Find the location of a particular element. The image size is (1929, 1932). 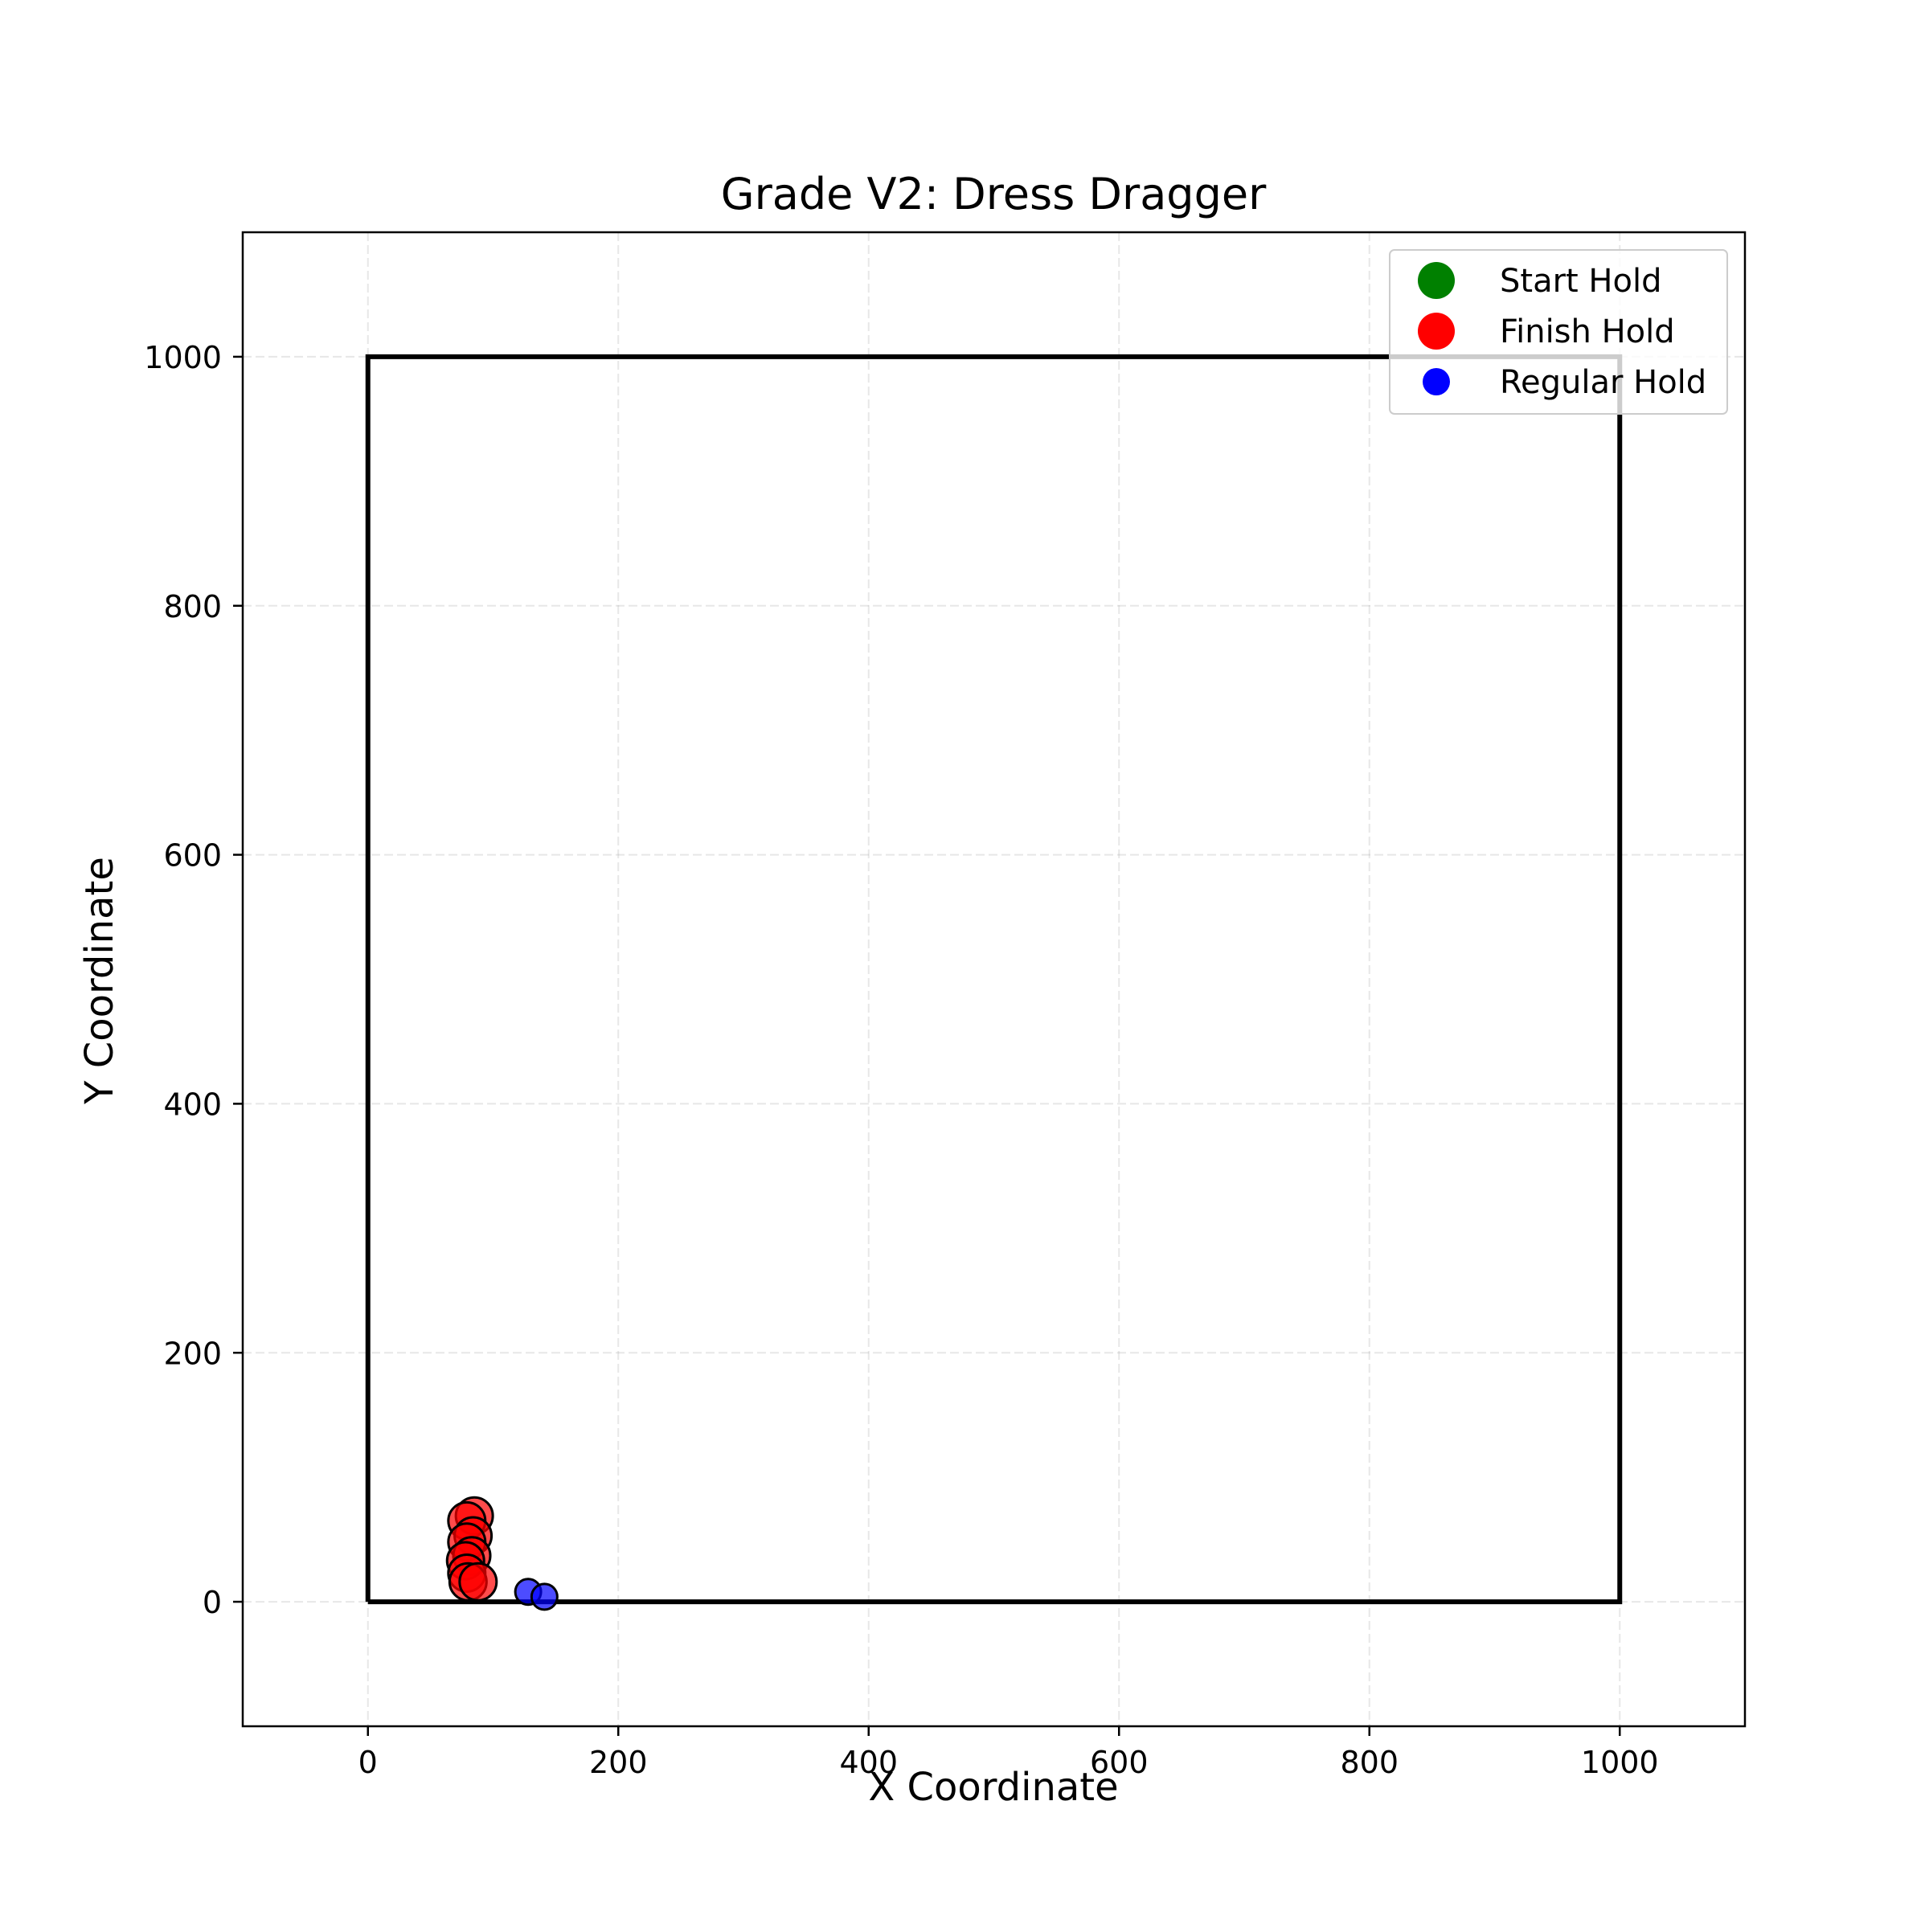

regular-hold-point is located at coordinates (544, 1596).